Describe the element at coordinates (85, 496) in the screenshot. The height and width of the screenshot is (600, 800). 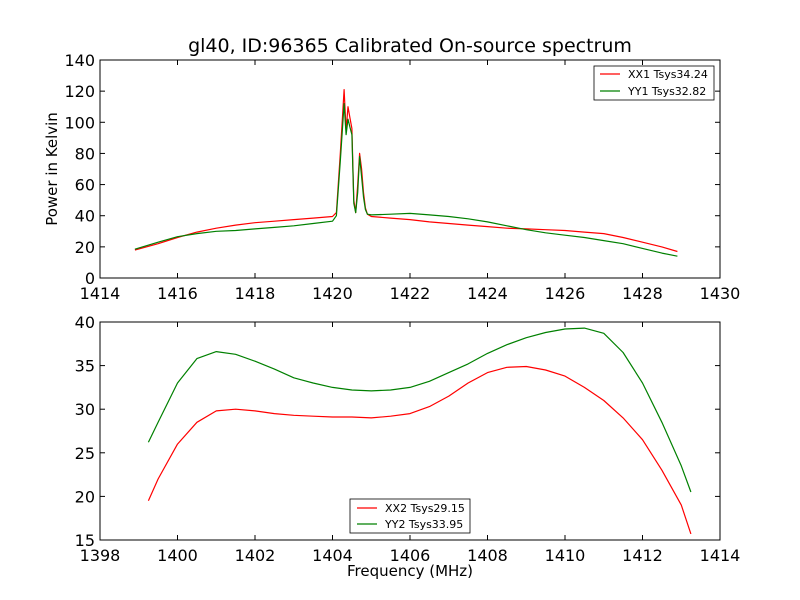
I see `bottom-y-tick-label: 20` at that location.